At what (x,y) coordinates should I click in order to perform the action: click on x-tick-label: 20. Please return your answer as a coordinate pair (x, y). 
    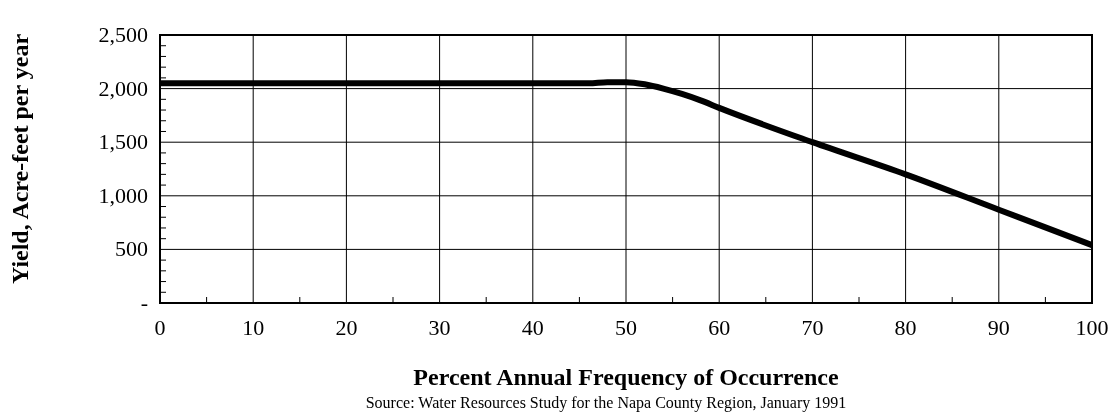
    Looking at the image, I should click on (346, 327).